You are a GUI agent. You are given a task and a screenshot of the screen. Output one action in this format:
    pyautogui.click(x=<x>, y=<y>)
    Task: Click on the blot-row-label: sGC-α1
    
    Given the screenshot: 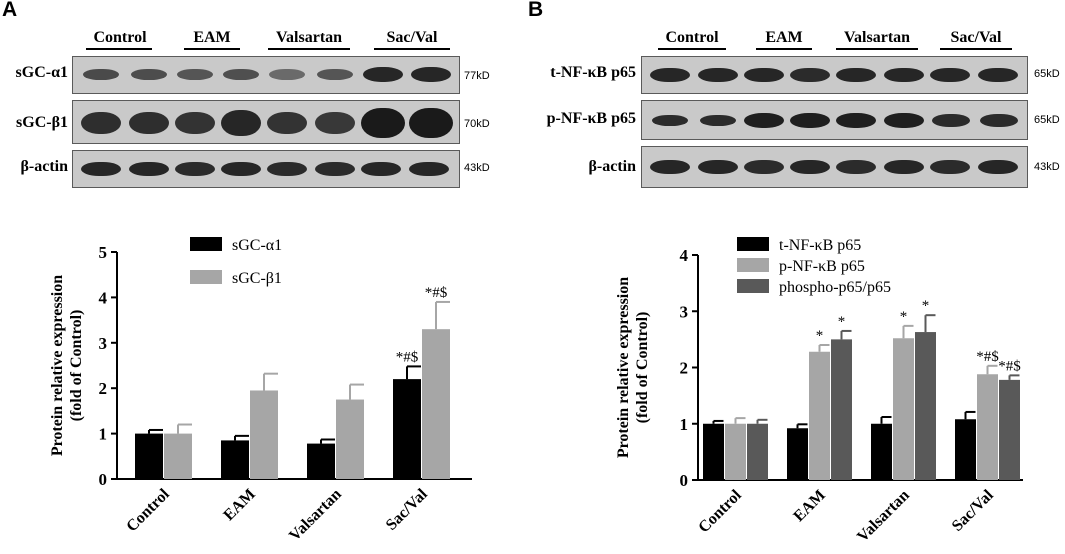 What is the action you would take?
    pyautogui.click(x=41, y=72)
    